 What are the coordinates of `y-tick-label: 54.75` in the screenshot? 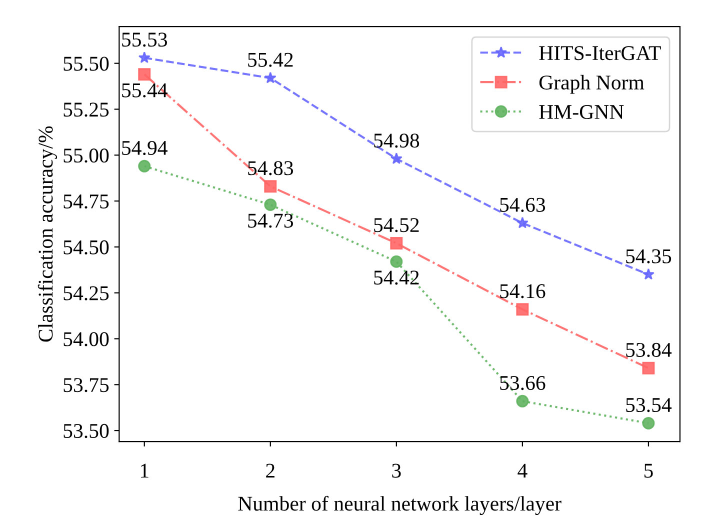 It's located at (86, 201).